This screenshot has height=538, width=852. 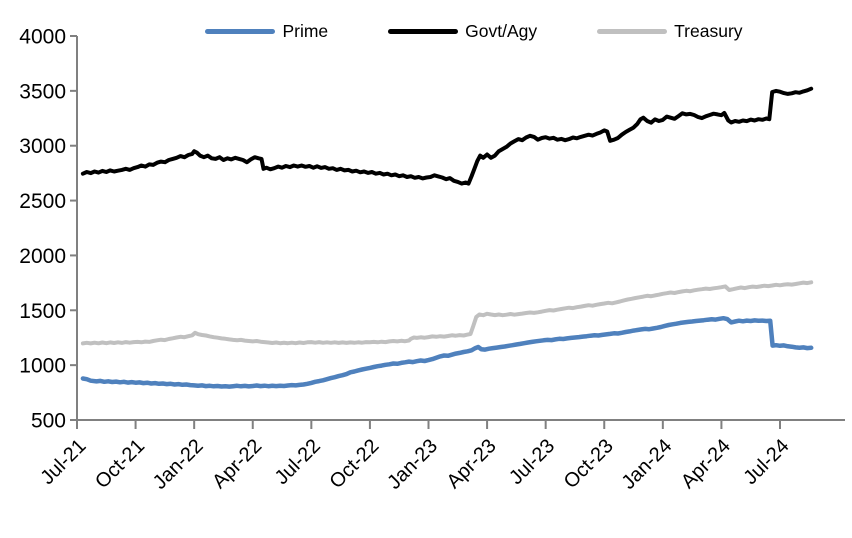 What do you see at coordinates (305, 31) in the screenshot?
I see `legend-label-prime: Prime` at bounding box center [305, 31].